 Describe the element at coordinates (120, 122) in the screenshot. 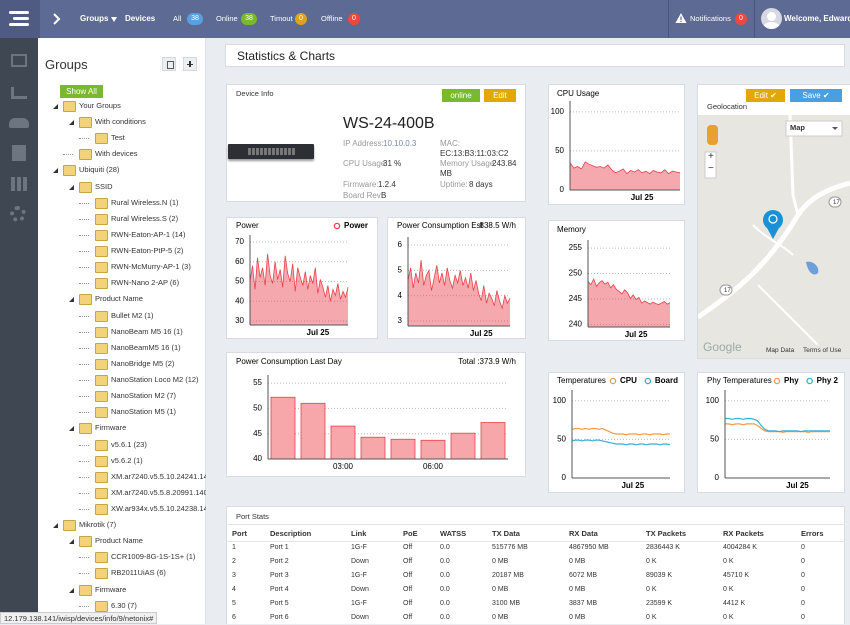

I see `tree-item: With conditions` at that location.